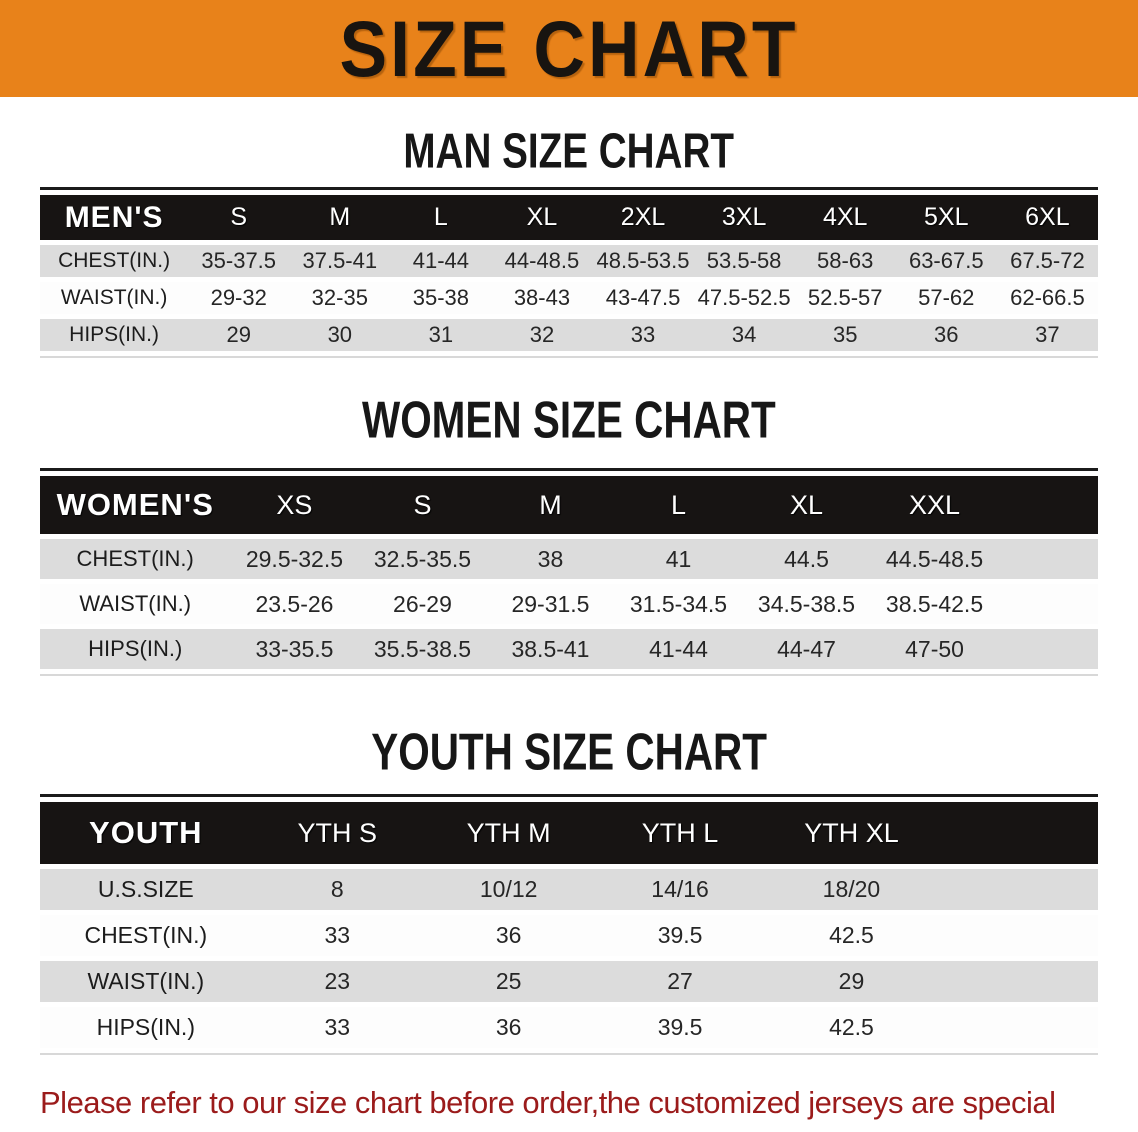  What do you see at coordinates (744, 335) in the screenshot?
I see `measurement-value-cell: 34` at bounding box center [744, 335].